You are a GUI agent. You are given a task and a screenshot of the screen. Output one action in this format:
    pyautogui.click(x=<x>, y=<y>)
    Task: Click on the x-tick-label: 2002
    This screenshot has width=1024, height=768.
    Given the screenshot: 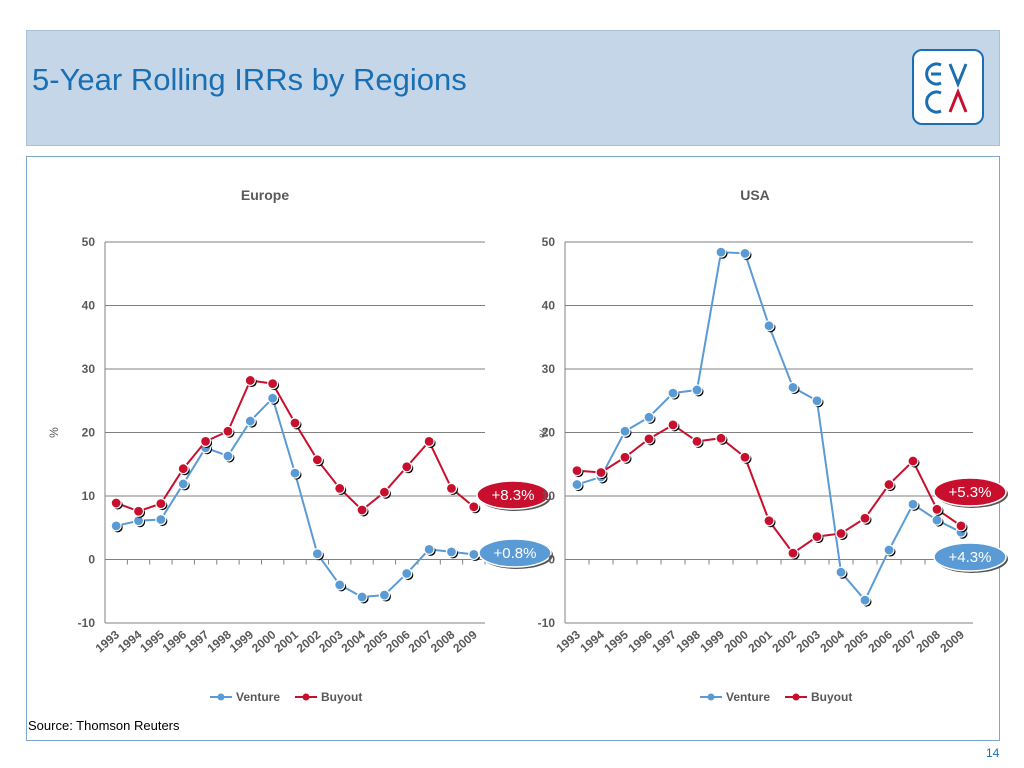 What is the action you would take?
    pyautogui.click(x=784, y=641)
    